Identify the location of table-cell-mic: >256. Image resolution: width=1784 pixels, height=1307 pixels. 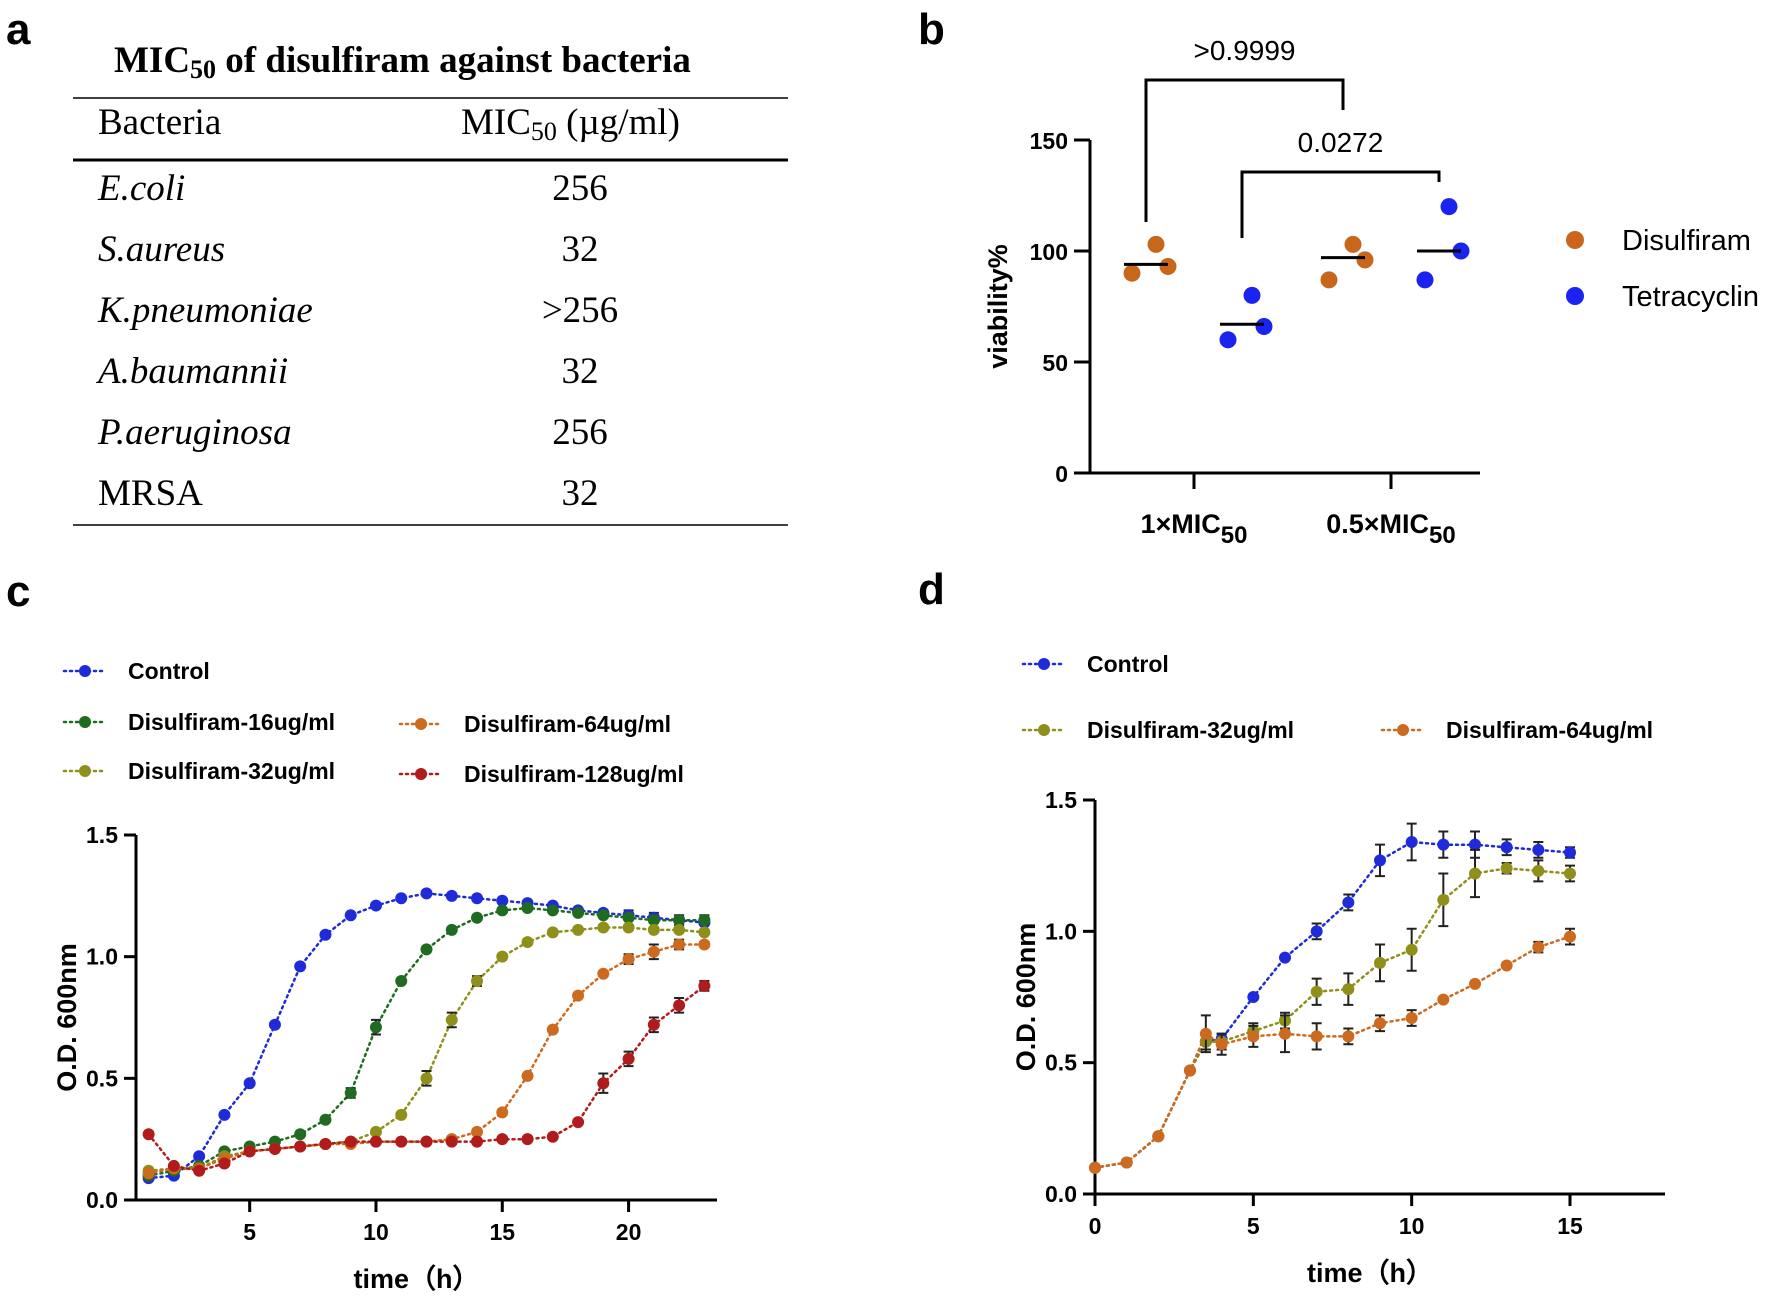
(580, 310).